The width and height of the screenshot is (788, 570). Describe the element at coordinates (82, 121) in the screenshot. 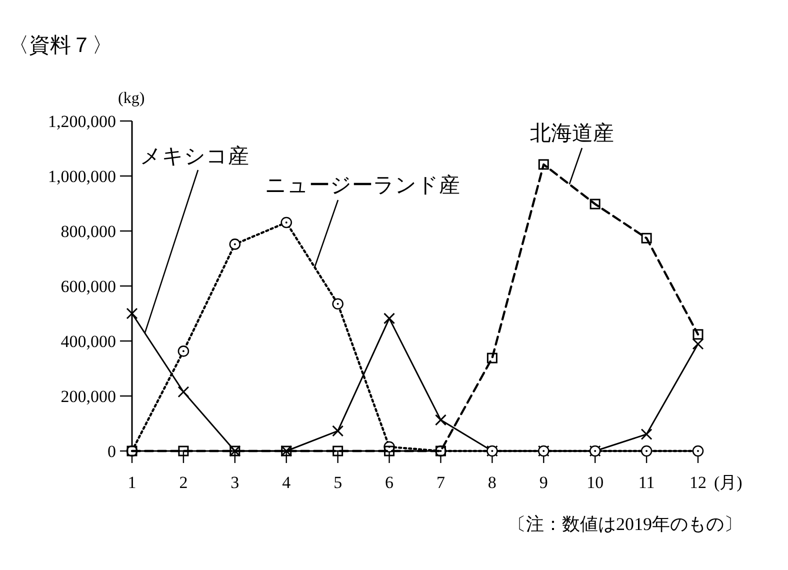

I see `y-tick-label: 1,200,000` at that location.